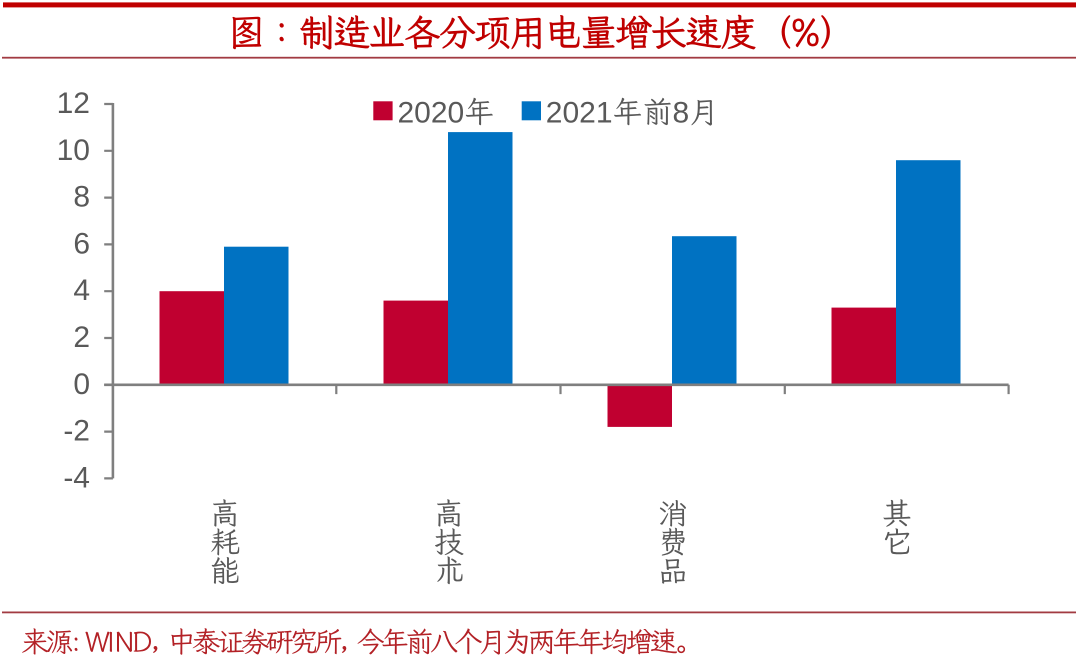 The width and height of the screenshot is (1080, 669). I want to click on svg-text: 2, so click(81, 337).